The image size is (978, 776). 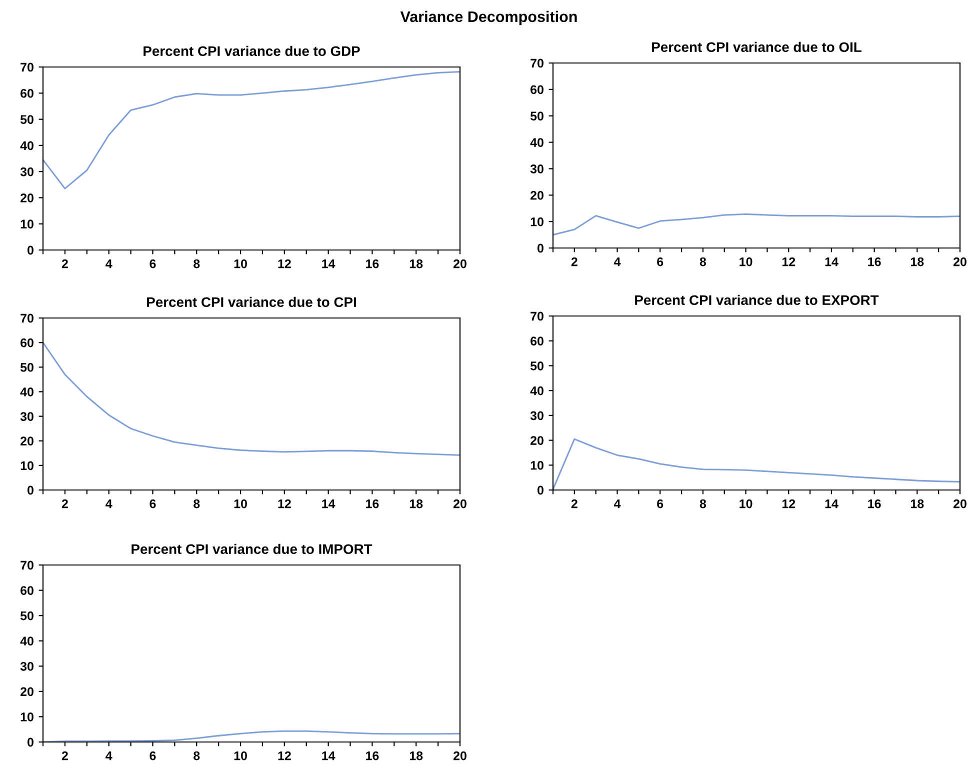 What do you see at coordinates (757, 47) in the screenshot?
I see `chart-title: Percent CPI variance due to OIL` at bounding box center [757, 47].